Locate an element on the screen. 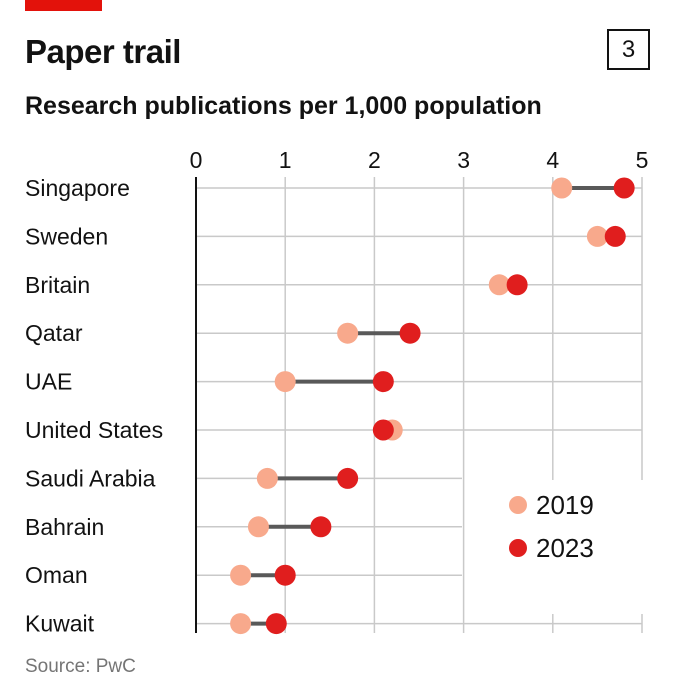 This screenshot has height=697, width=676. x-tick-label: 4 is located at coordinates (552, 160).